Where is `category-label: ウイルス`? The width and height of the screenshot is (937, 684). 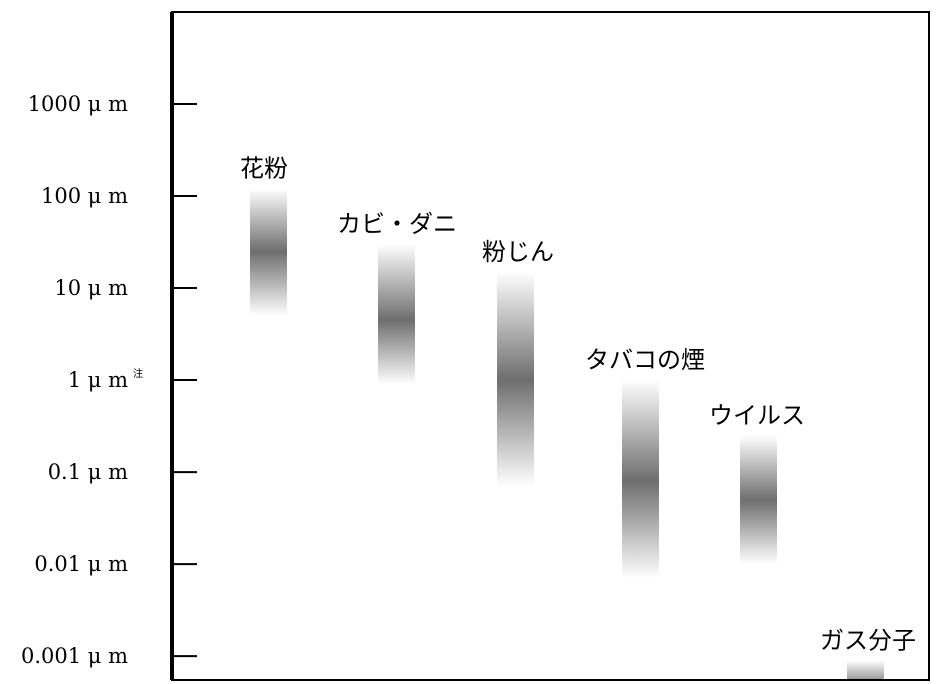
category-label: ウイルス is located at coordinates (757, 415).